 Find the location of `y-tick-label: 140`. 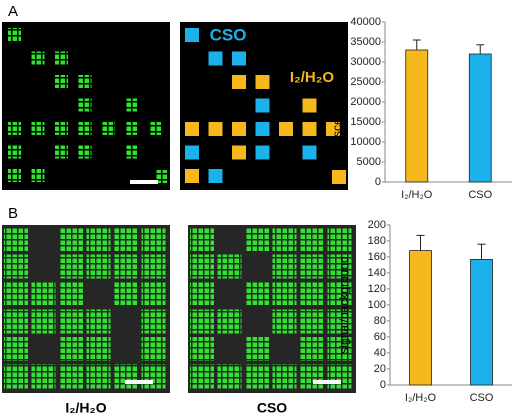

y-tick-label: 140 is located at coordinates (377, 273).